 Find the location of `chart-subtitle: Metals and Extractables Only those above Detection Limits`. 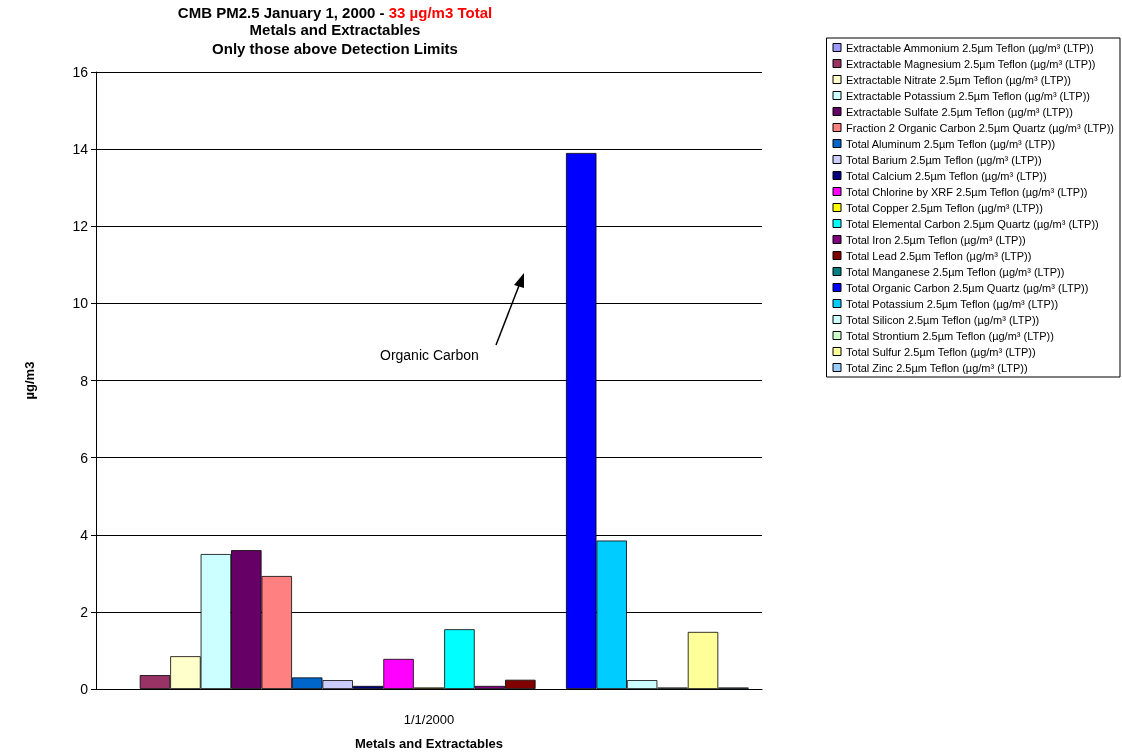

chart-subtitle: Metals and Extractables Only those above Detection Limits is located at coordinates (335, 39).